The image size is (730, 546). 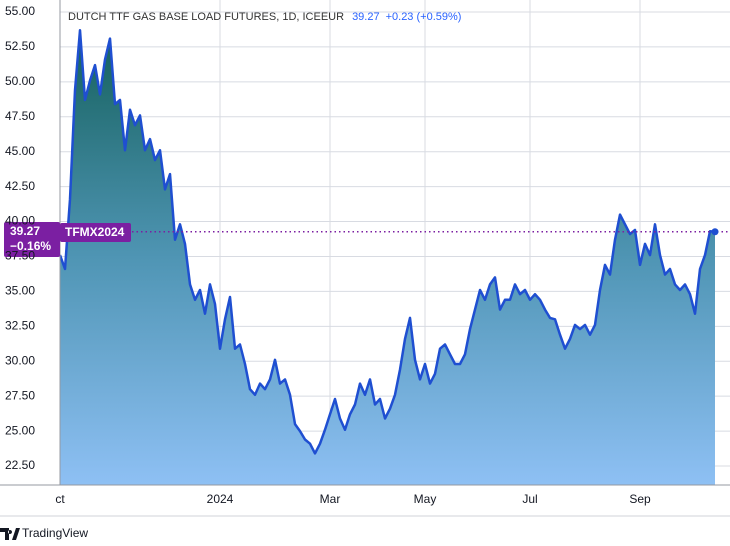 What do you see at coordinates (60, 499) in the screenshot?
I see `x-tick-label: ct` at bounding box center [60, 499].